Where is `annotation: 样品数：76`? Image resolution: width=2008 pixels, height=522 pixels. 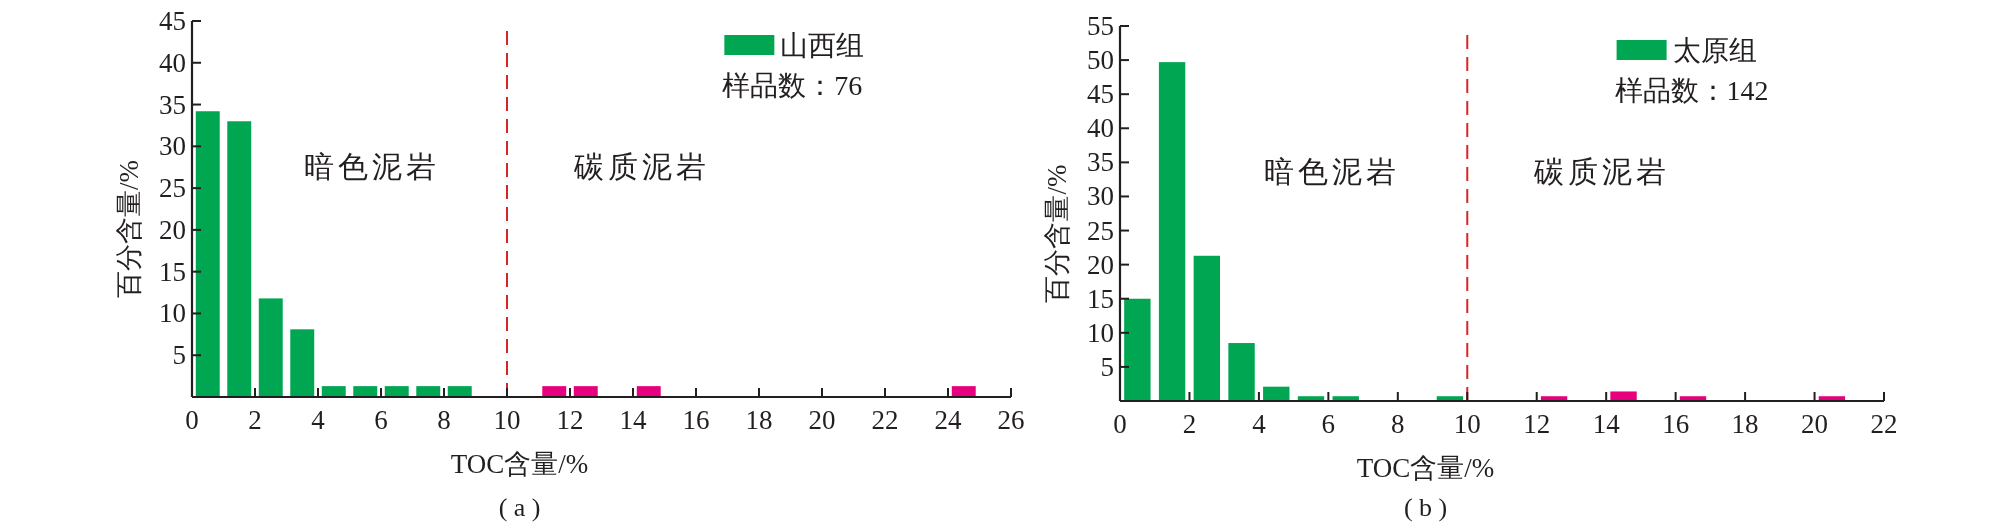
annotation: 样品数：76 is located at coordinates (792, 85).